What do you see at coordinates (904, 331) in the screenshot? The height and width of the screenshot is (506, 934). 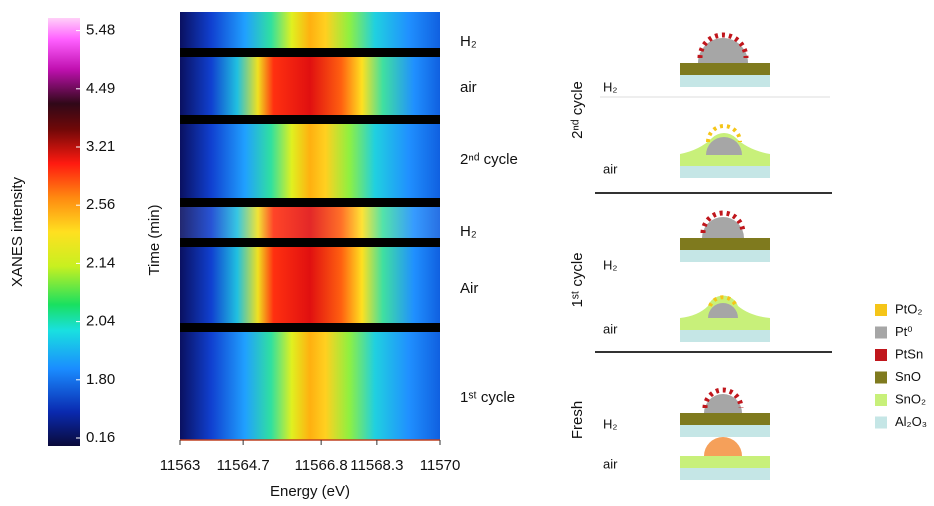 I see `legend-label: Pt⁰` at bounding box center [904, 331].